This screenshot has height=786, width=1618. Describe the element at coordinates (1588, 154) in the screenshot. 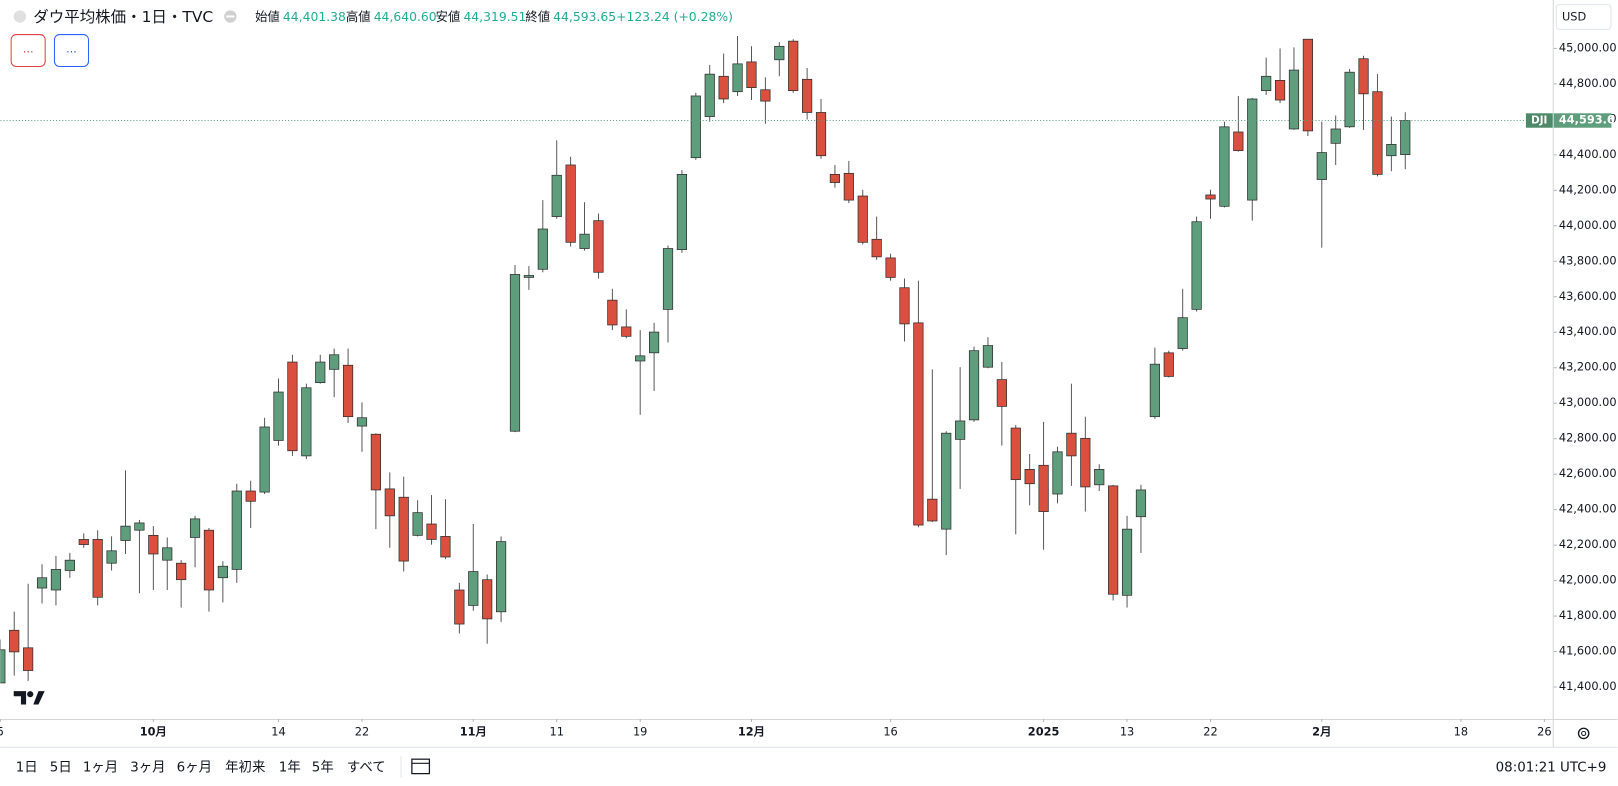

I see `y-tick-label: 44,400.00` at that location.